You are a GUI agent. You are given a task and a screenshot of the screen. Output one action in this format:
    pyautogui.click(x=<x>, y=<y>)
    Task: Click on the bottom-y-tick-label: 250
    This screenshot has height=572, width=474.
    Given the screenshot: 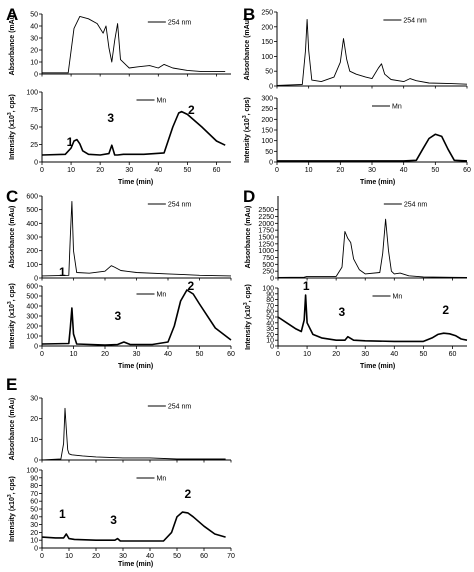 What is the action you would take?
    pyautogui.click(x=267, y=109)
    